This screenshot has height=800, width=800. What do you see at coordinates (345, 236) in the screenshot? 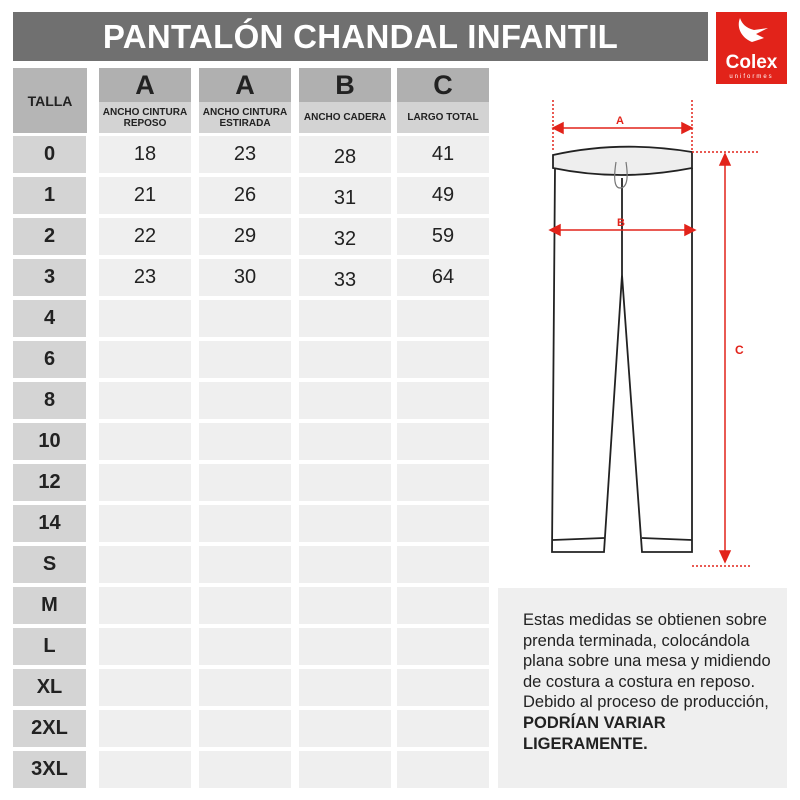
I see `measurement-cell: 32` at bounding box center [345, 236].